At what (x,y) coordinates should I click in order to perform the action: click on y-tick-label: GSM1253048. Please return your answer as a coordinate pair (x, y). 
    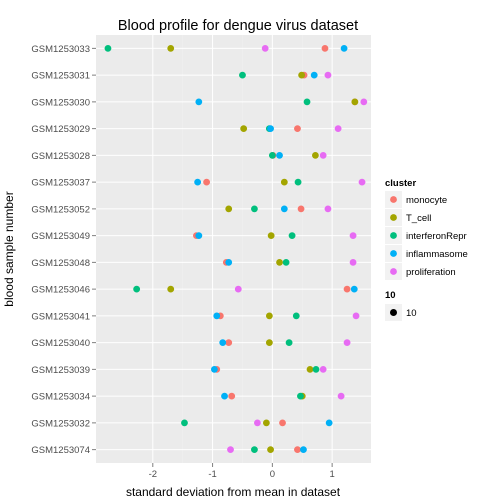
    Looking at the image, I should click on (60, 263).